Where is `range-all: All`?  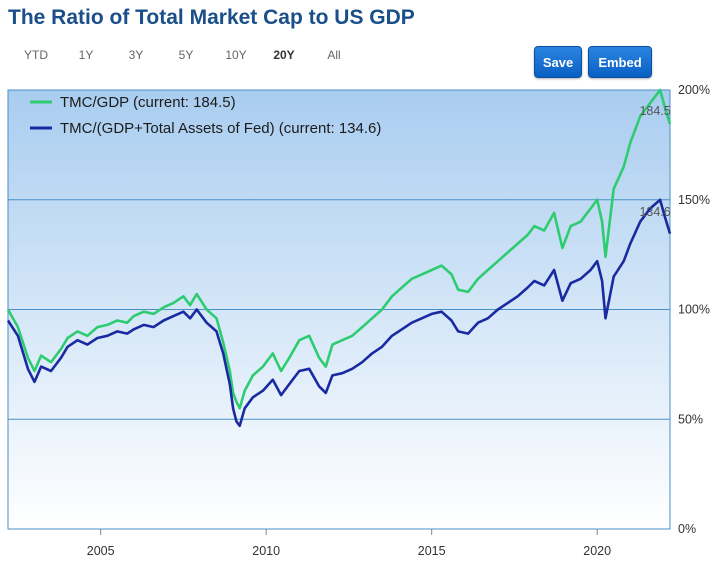
range-all: All is located at coordinates (334, 55).